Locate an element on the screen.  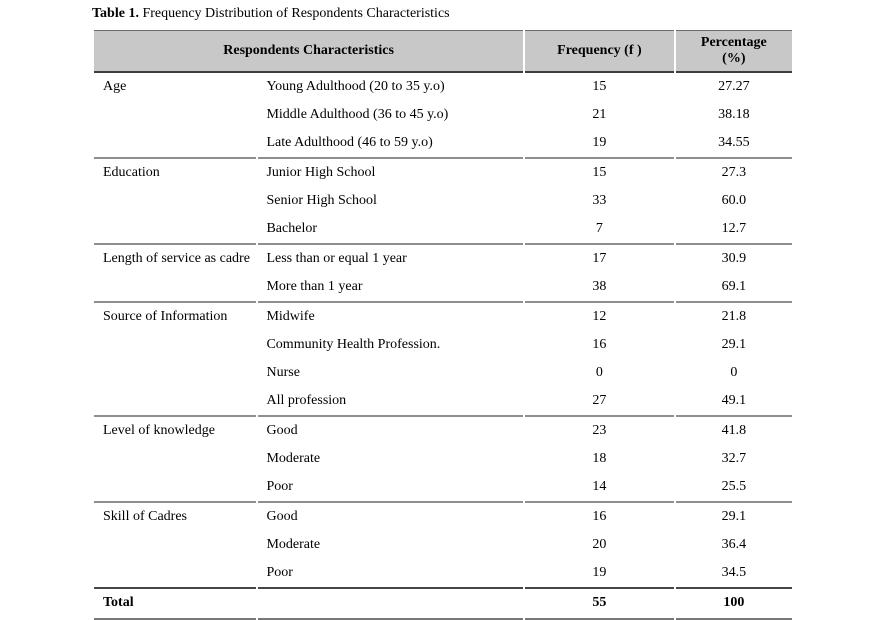
subcategory-cell: All profession is located at coordinates (391, 400).